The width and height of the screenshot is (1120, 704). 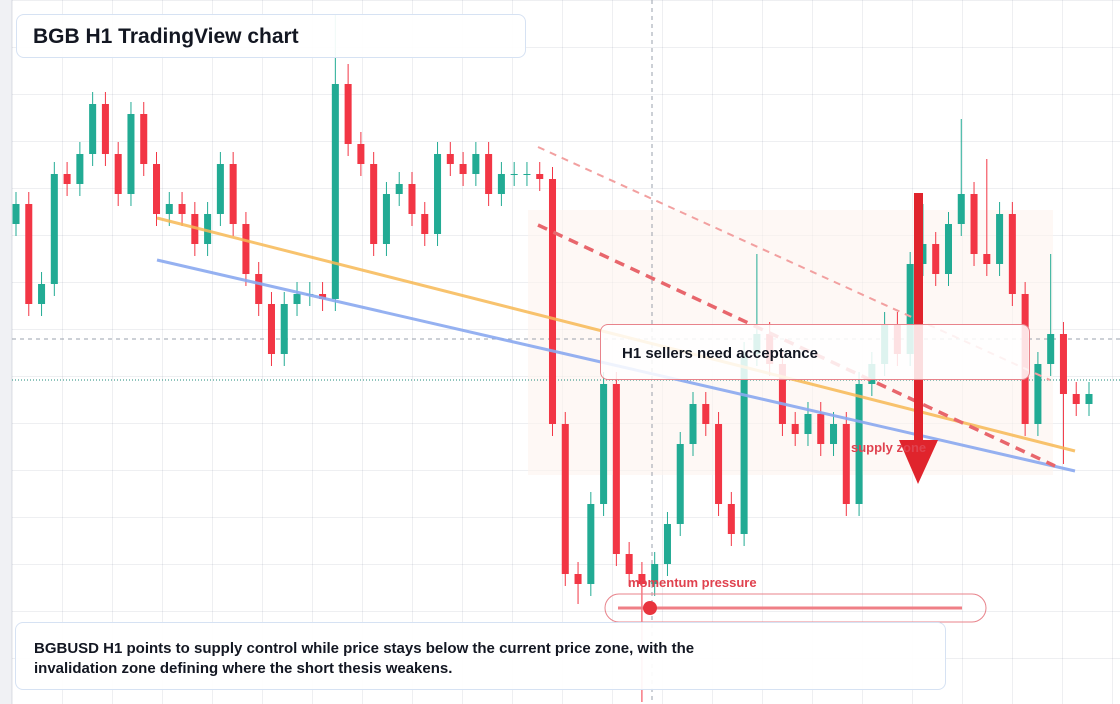 I want to click on title-card: BGB H1 TradingView chart, so click(x=271, y=36).